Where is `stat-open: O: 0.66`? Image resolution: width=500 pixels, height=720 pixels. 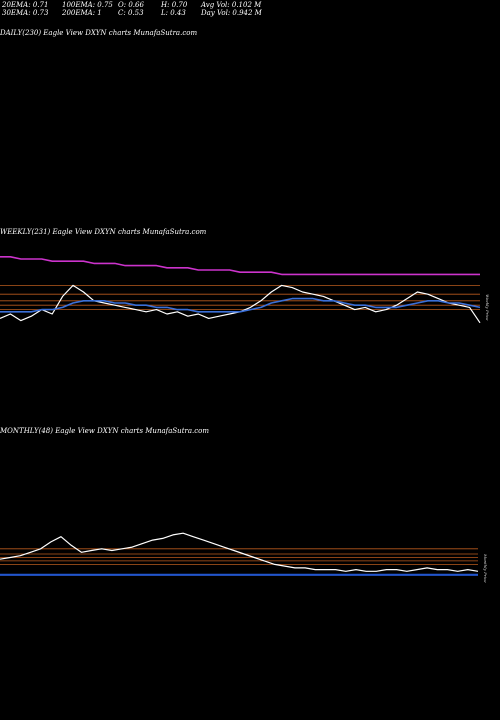
stat-open: O: 0.66 is located at coordinates (131, 5).